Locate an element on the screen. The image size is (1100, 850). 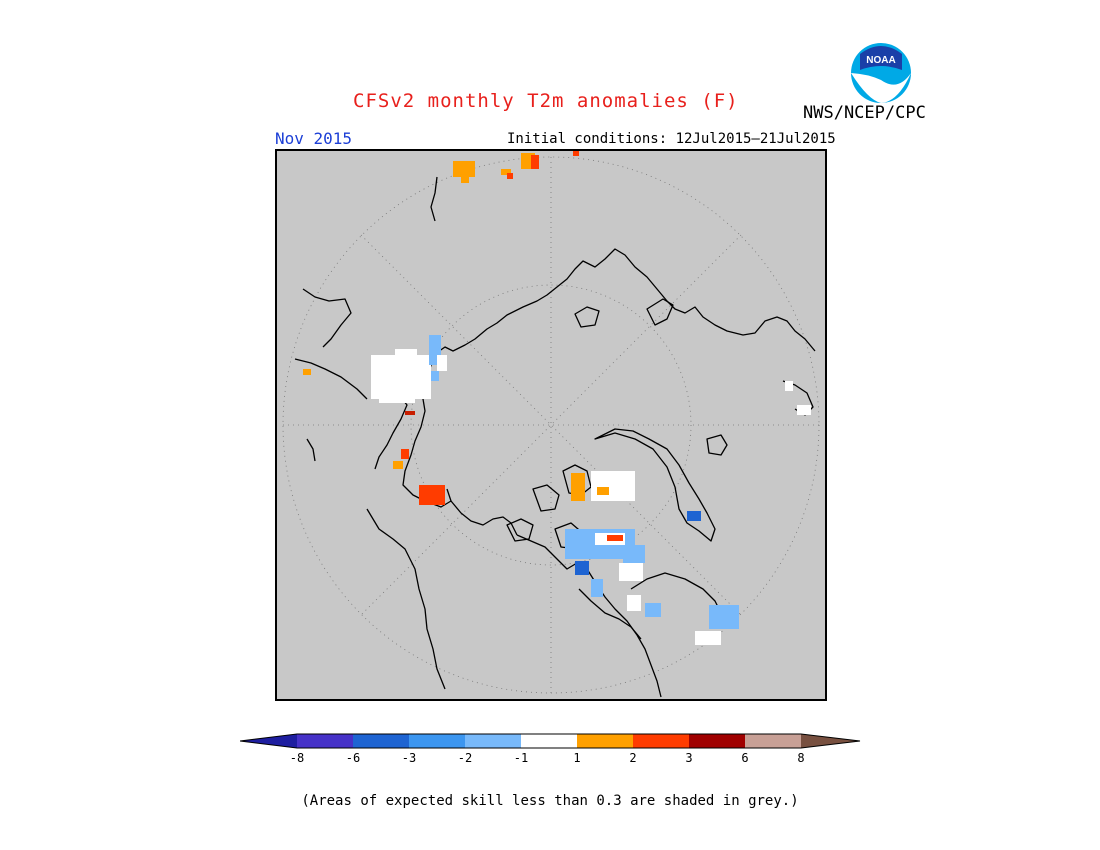
initial-conditions: Initial conditions: 12Jul2015–21Jul2015 is located at coordinates (671, 139).